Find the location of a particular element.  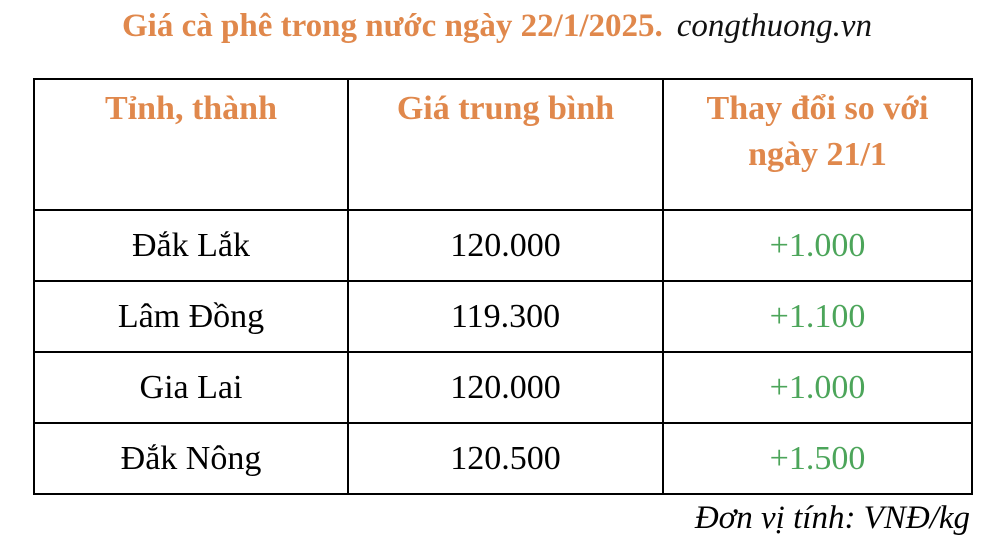

header-price: Giá trung bình is located at coordinates (505, 144).